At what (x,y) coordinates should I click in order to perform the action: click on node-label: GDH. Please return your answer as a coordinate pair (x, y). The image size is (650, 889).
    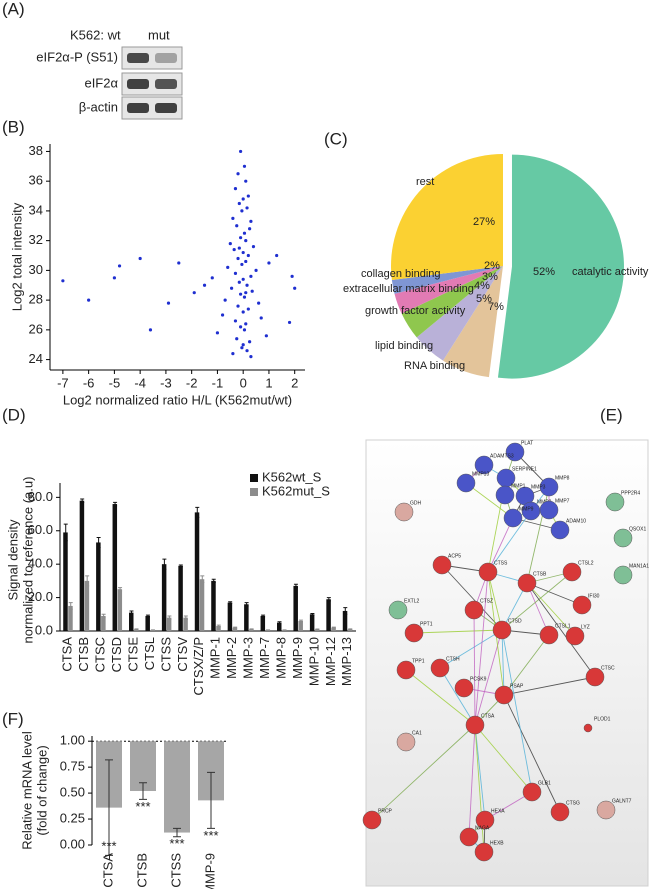
    Looking at the image, I should click on (416, 503).